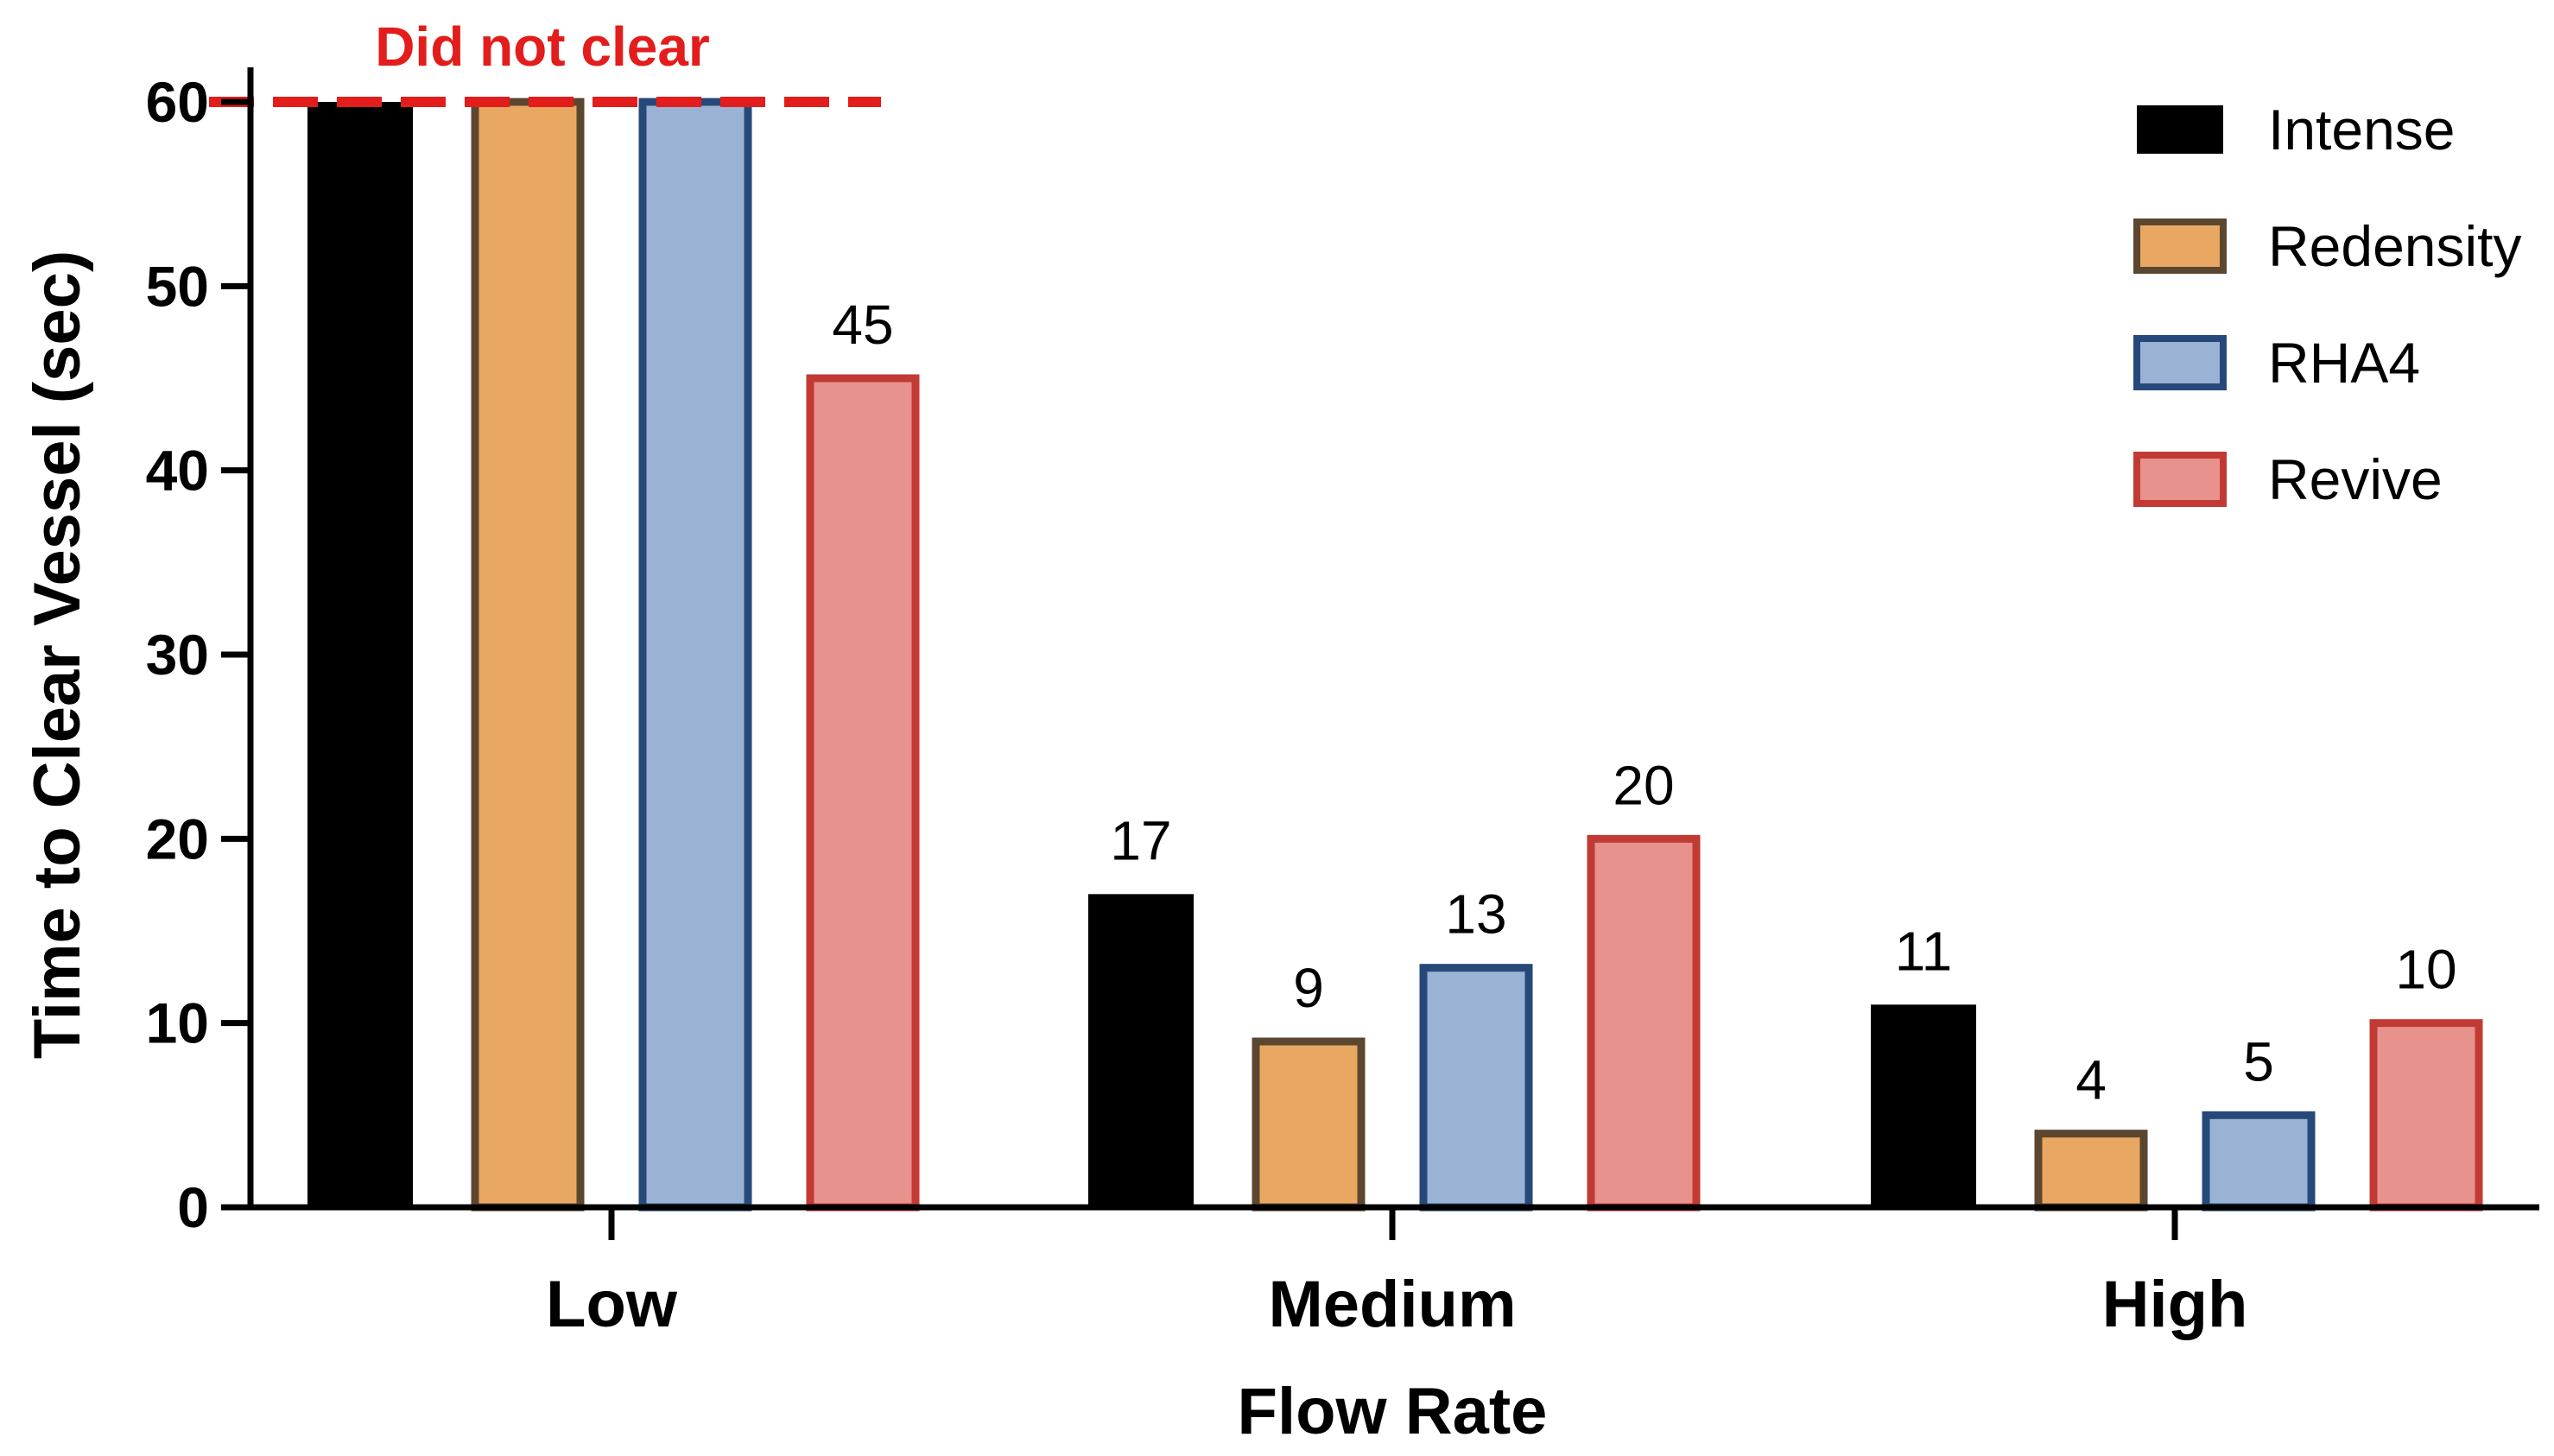 This screenshot has height=1456, width=2554. Describe the element at coordinates (863, 793) in the screenshot. I see `bar-revive-low` at that location.